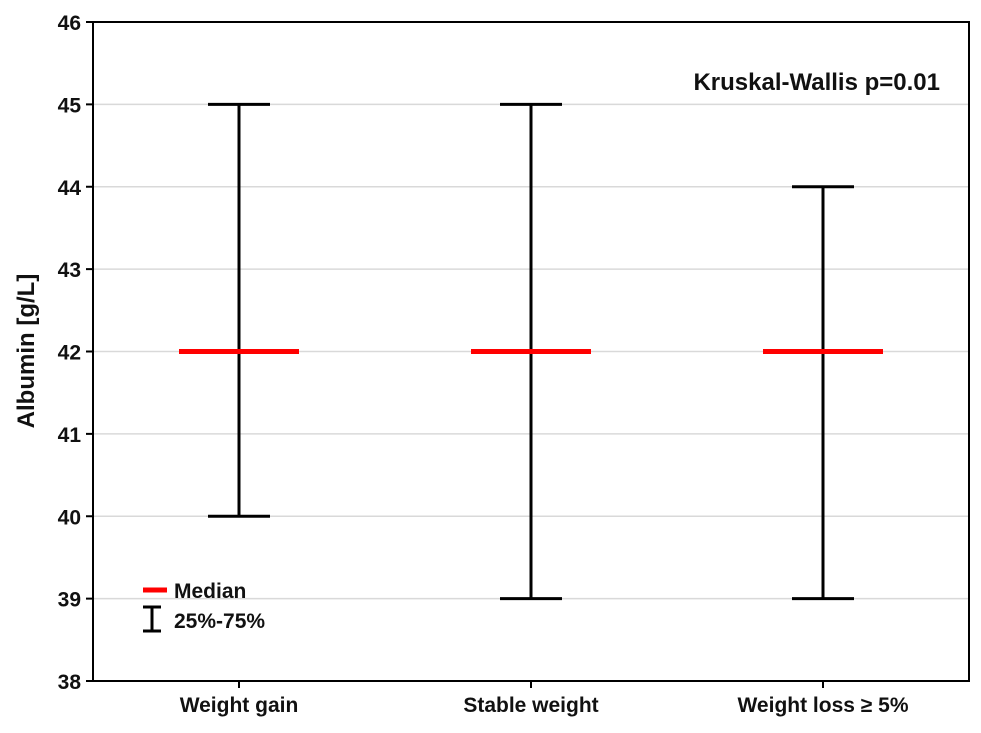 The width and height of the screenshot is (981, 733). What do you see at coordinates (204, 606) in the screenshot?
I see `legend: Median 25%-75%` at bounding box center [204, 606].